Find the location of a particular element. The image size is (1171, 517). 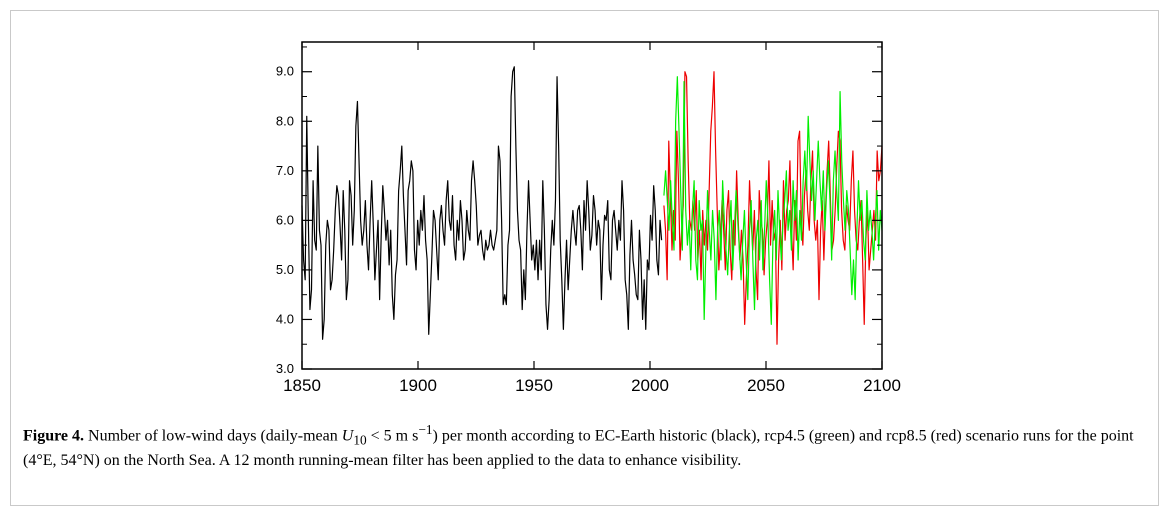

y-tick-label: 3.0 is located at coordinates (285, 368).